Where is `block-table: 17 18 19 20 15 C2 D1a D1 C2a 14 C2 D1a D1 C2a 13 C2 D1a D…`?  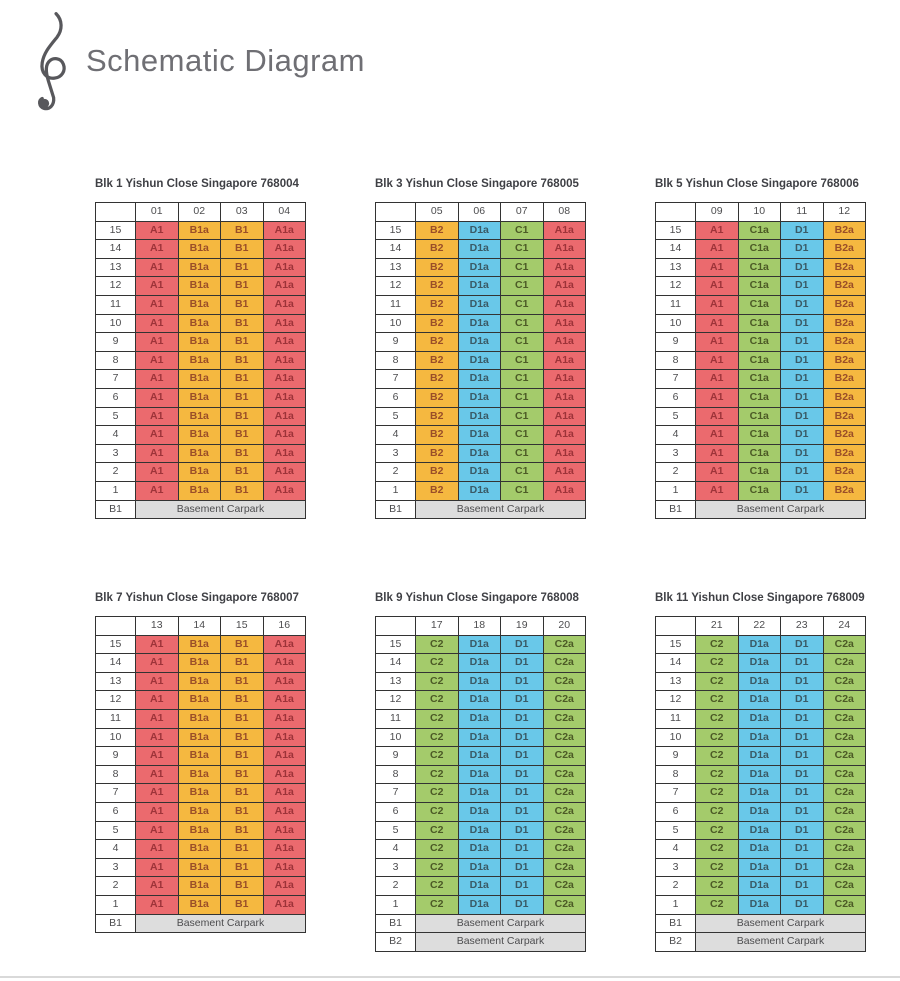 block-table: 17 18 19 20 15 C2 D1a D1 C2a 14 C2 D1a D1 C2a 13 C2 D1a D… is located at coordinates (480, 784).